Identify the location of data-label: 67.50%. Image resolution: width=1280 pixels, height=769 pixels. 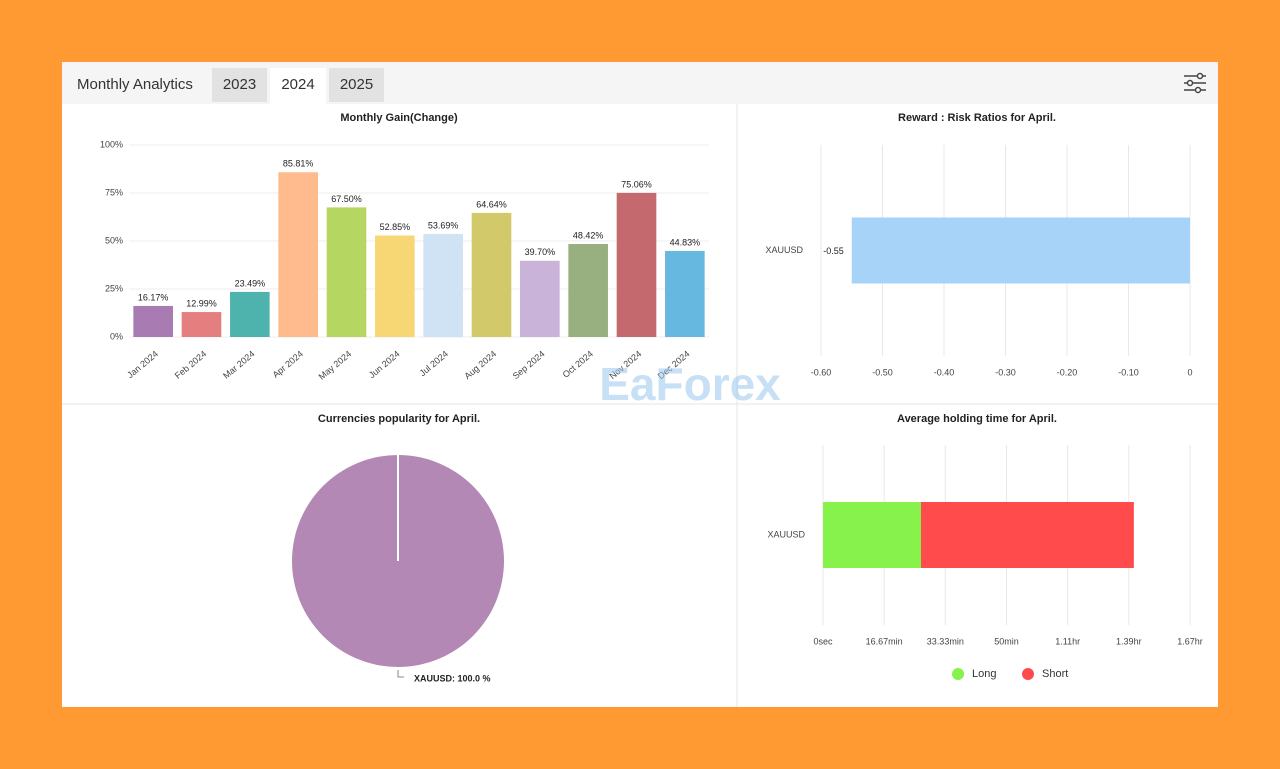
(346, 199).